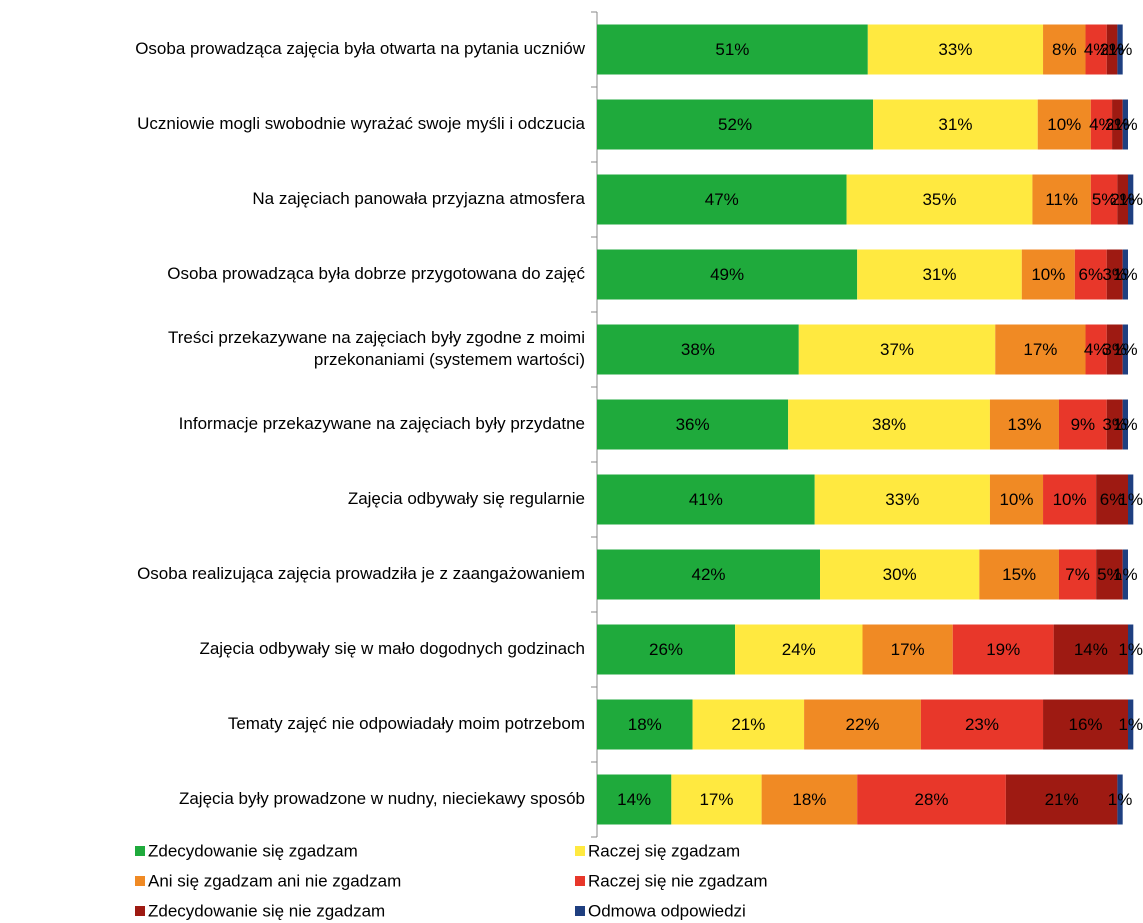 The width and height of the screenshot is (1143, 923). I want to click on value-label: 35%, so click(939, 199).